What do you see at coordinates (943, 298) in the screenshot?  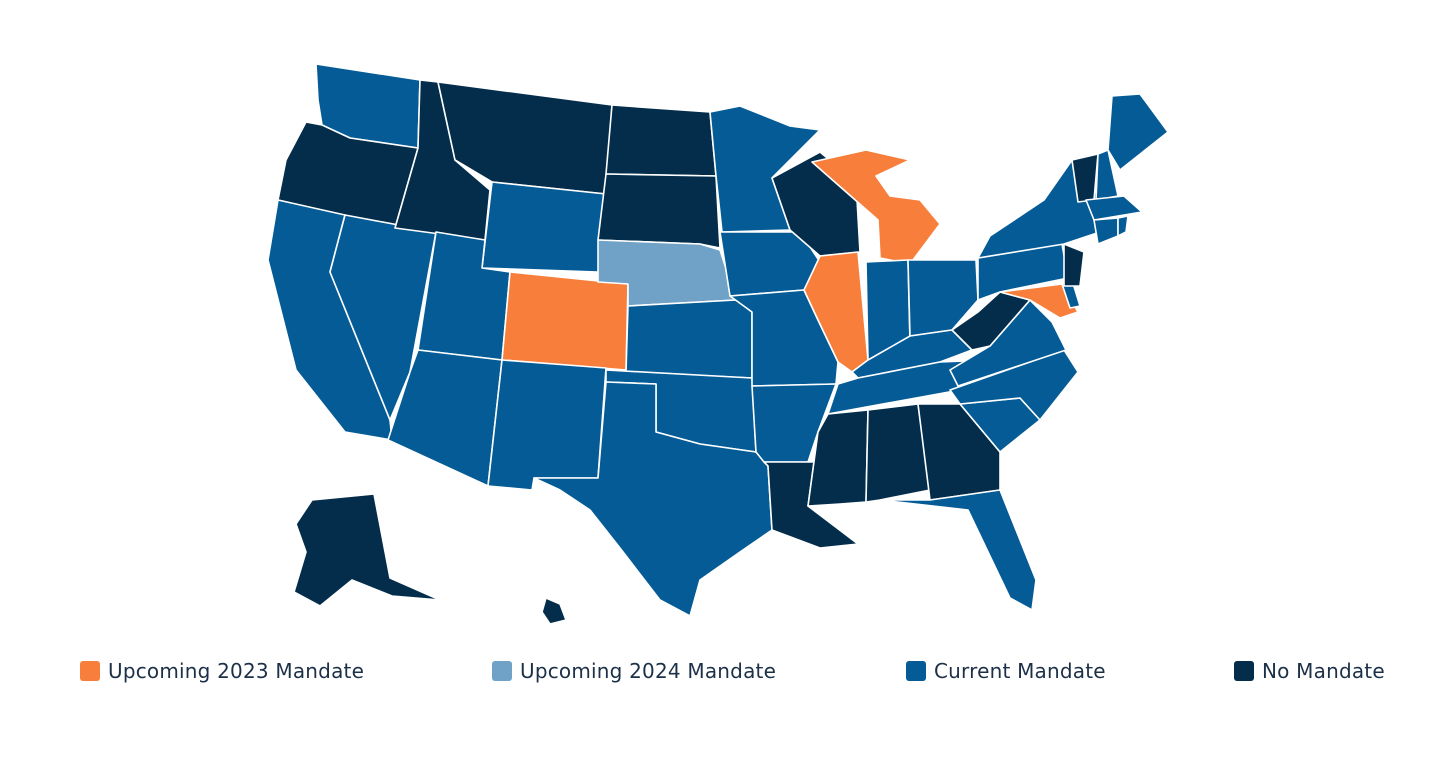 I see `state-ohio` at bounding box center [943, 298].